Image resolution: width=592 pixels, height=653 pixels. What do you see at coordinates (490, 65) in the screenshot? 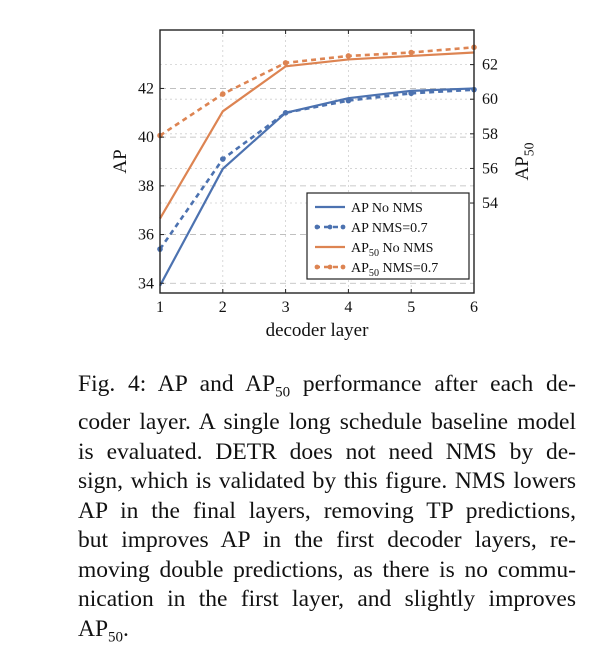
I see `y2-tick-label: 62` at bounding box center [490, 65].